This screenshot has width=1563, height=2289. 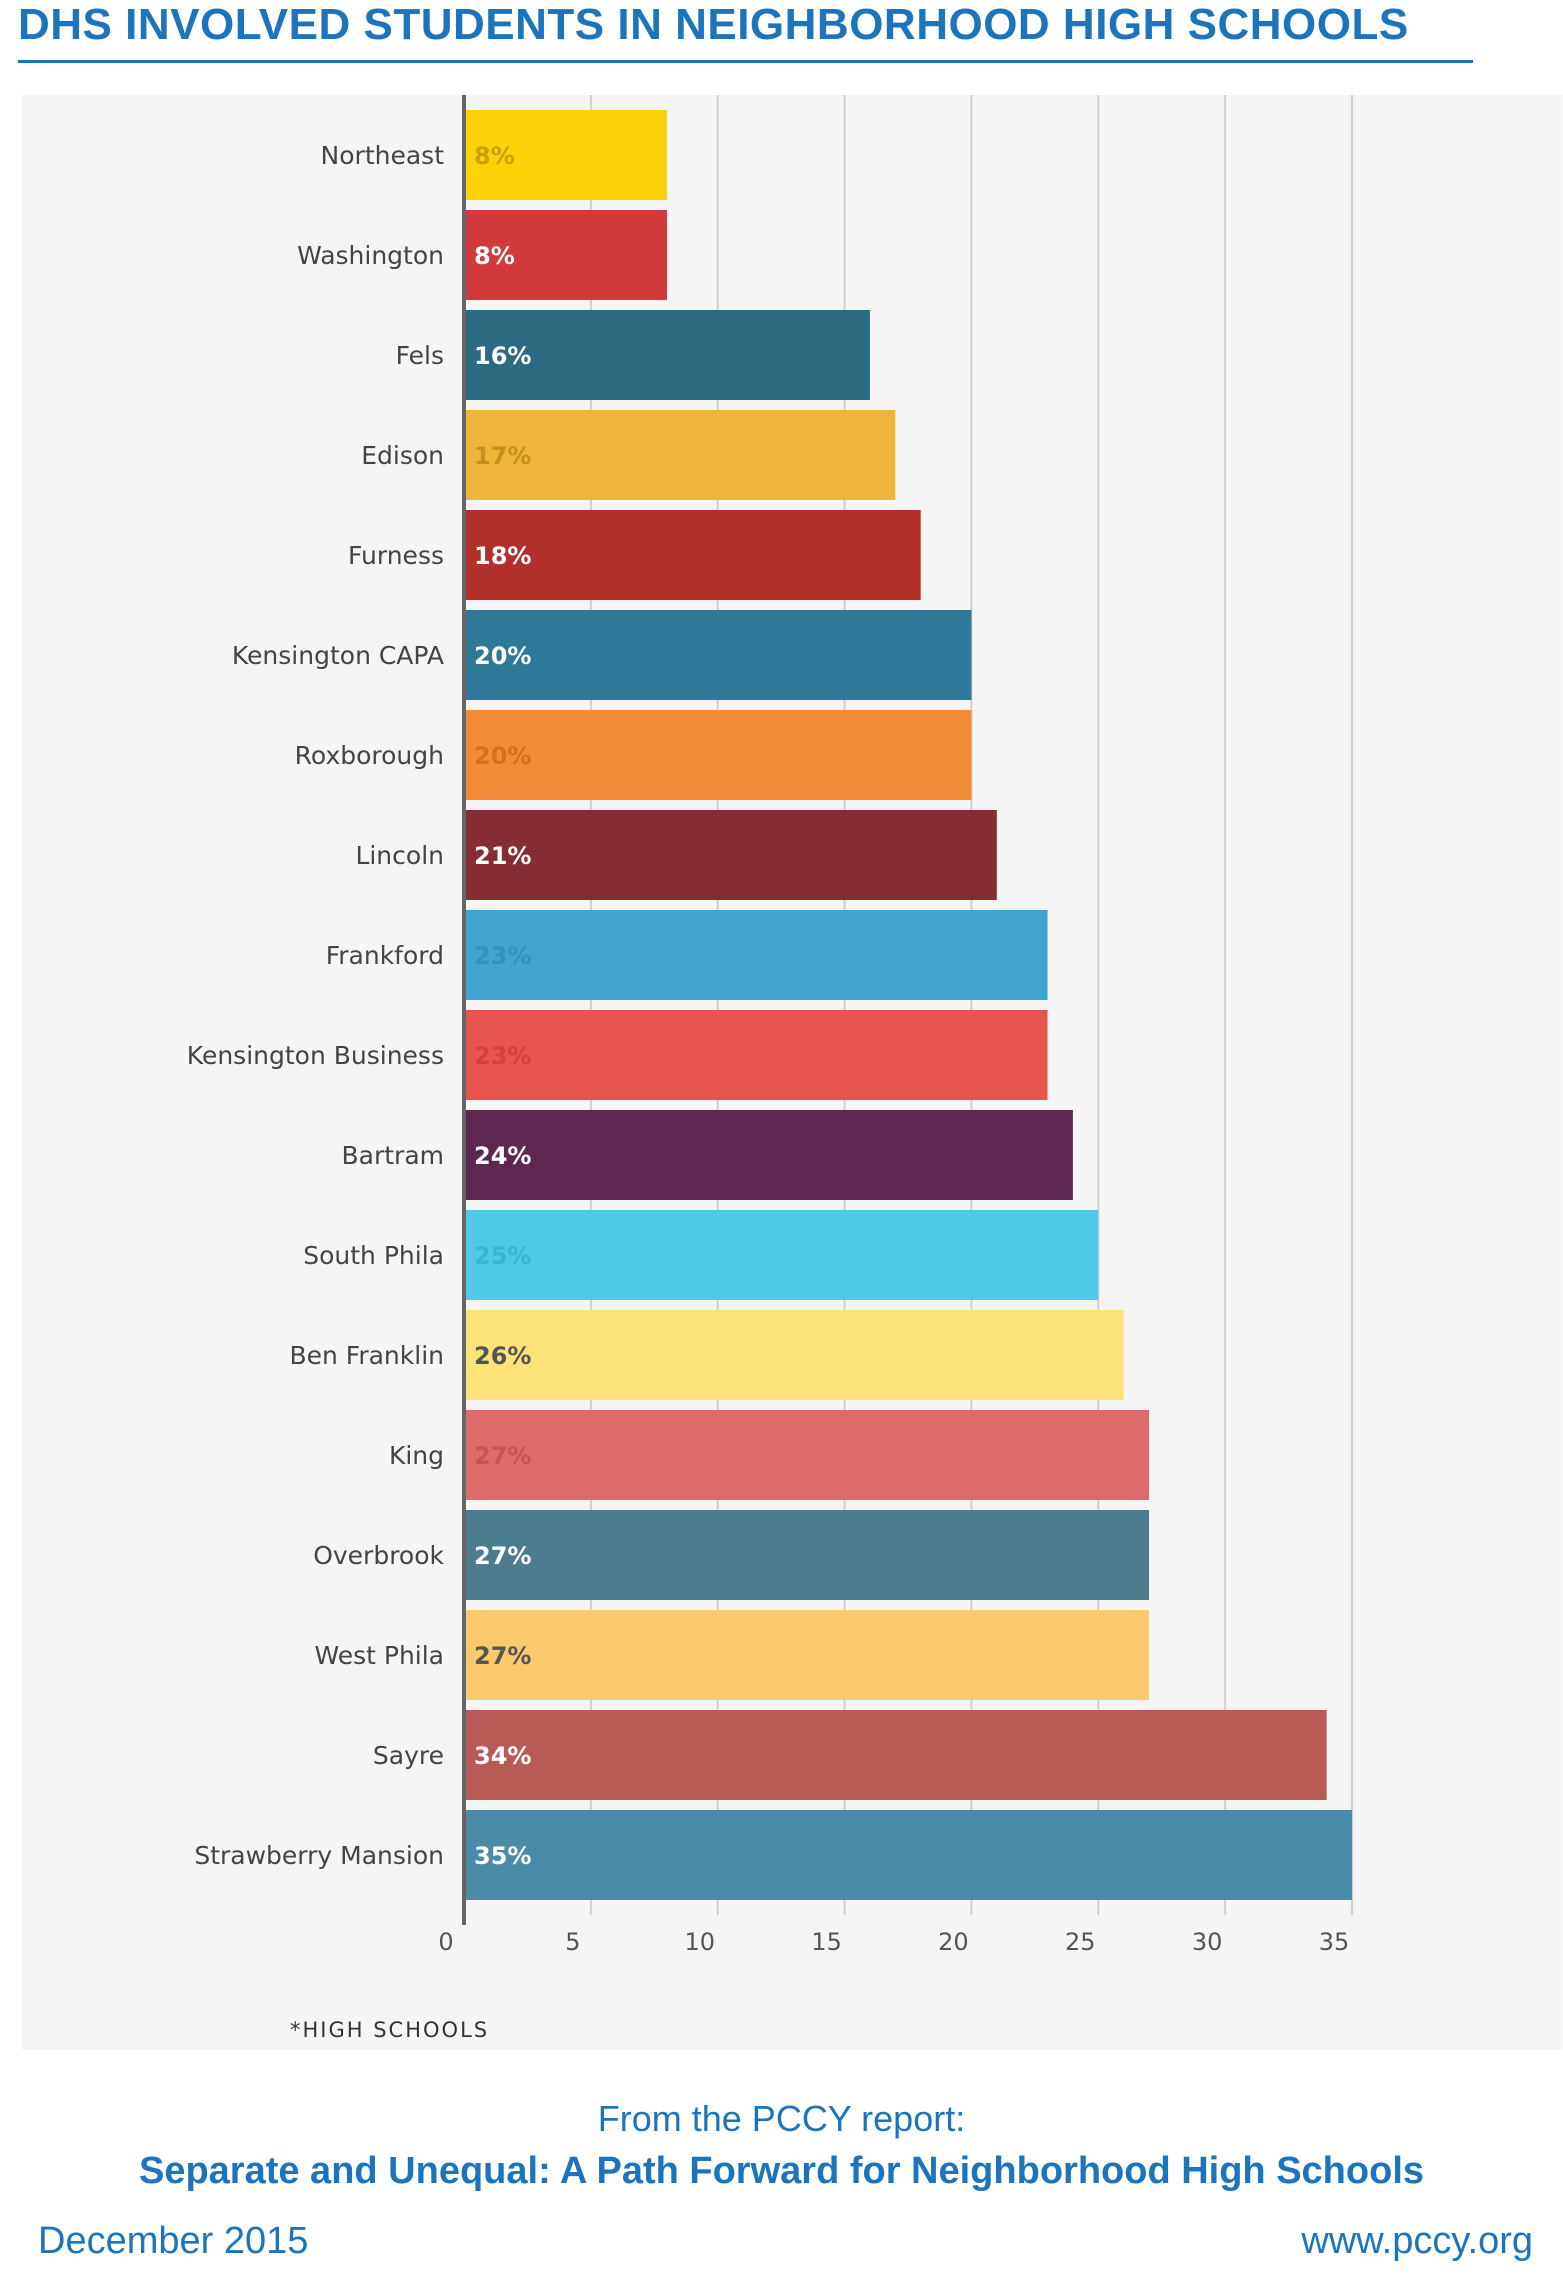 What do you see at coordinates (373, 1255) in the screenshot?
I see `category-label: South Phila` at bounding box center [373, 1255].